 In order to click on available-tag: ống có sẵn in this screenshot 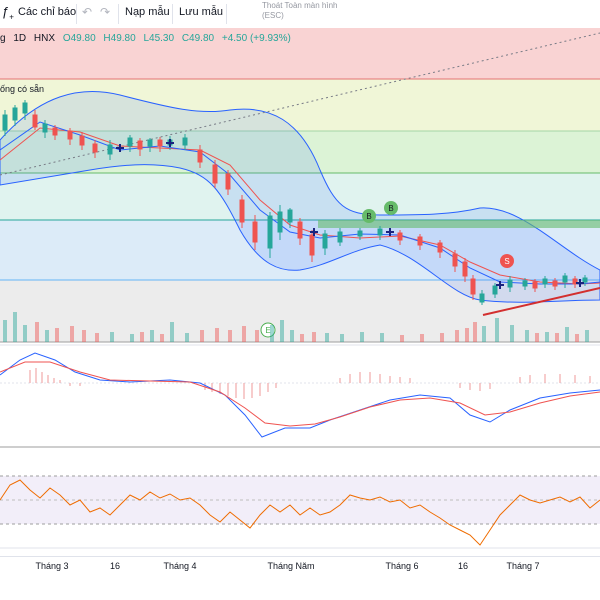, I will do `click(22, 89)`.